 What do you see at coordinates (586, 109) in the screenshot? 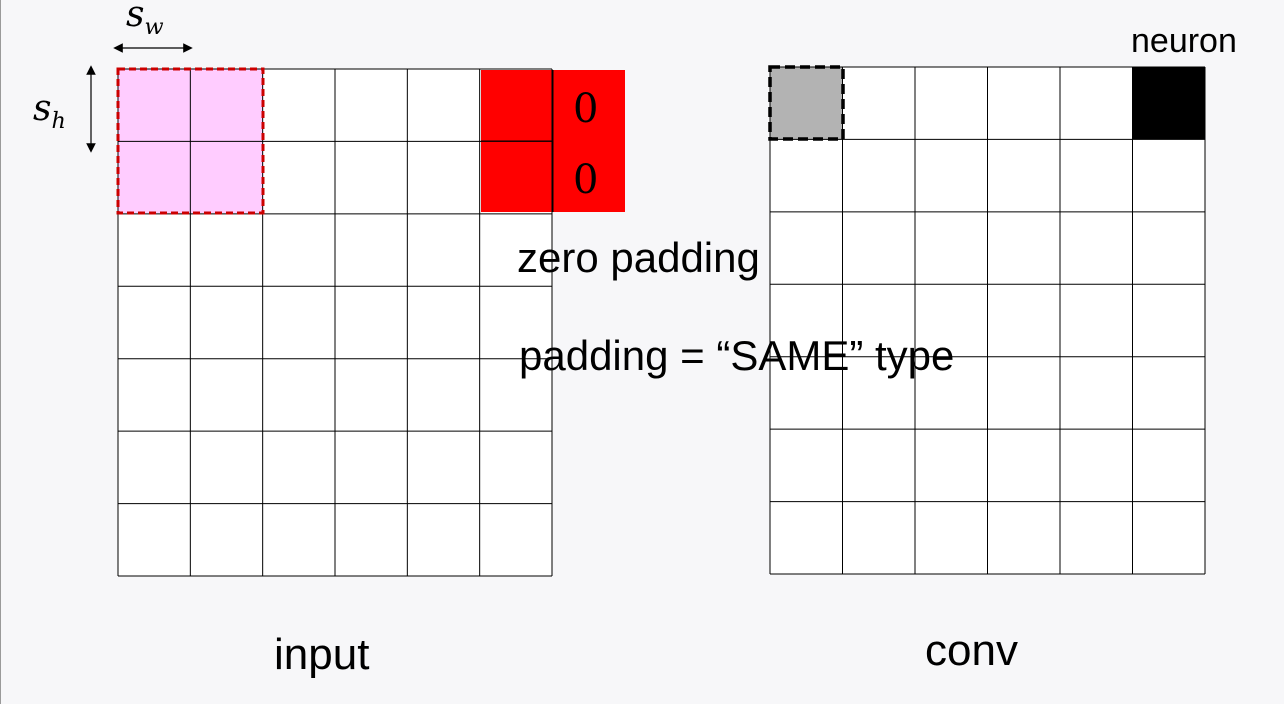
I see `pad-zero-top: 0` at bounding box center [586, 109].